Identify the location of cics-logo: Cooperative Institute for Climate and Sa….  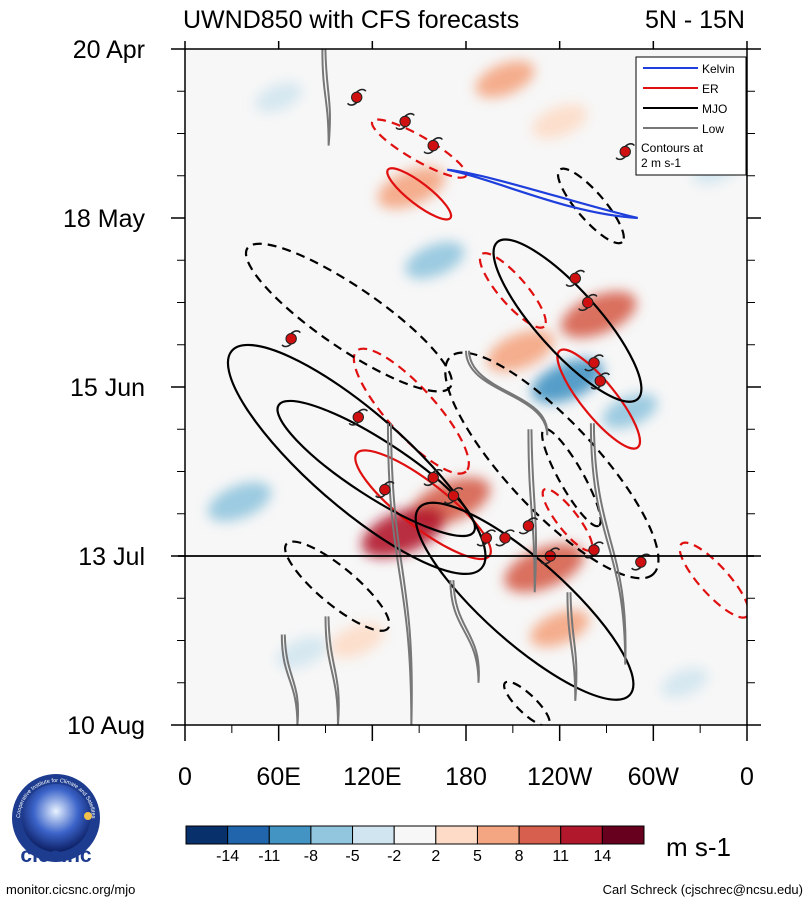
(56, 820).